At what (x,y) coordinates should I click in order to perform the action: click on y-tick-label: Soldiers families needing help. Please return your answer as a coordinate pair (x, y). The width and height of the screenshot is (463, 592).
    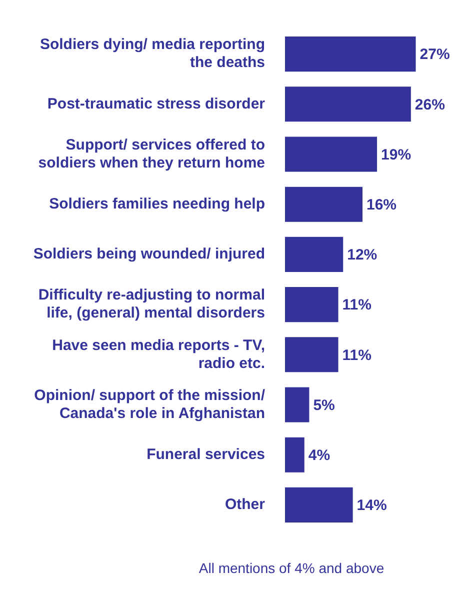
    Looking at the image, I should click on (157, 203).